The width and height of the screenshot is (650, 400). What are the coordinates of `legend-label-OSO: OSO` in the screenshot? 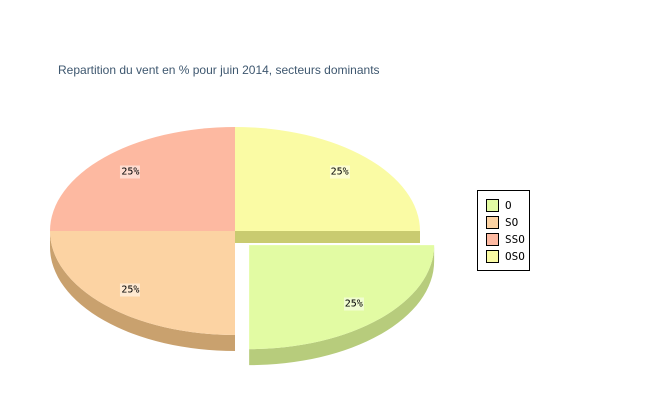 It's located at (515, 256).